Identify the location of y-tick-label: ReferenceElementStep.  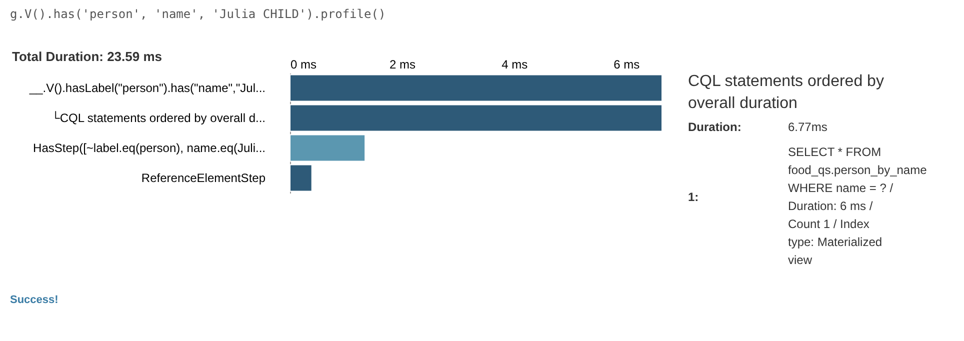
(203, 178).